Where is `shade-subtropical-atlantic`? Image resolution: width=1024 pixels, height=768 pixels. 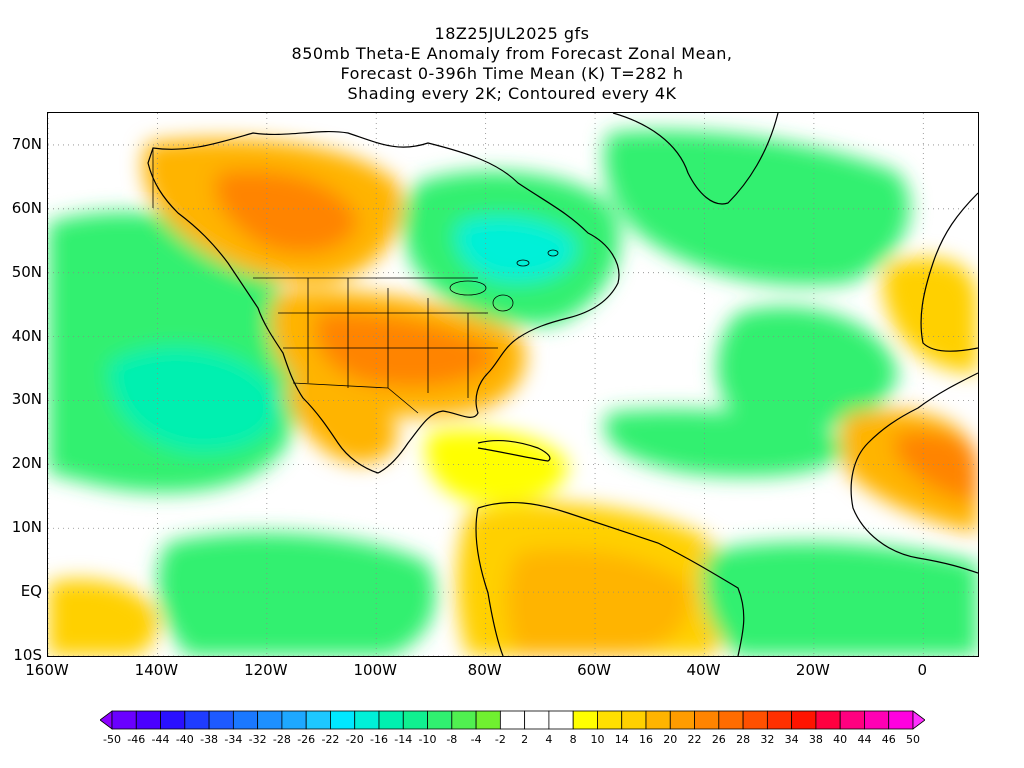
shade-subtropical-atlantic is located at coordinates (726, 443).